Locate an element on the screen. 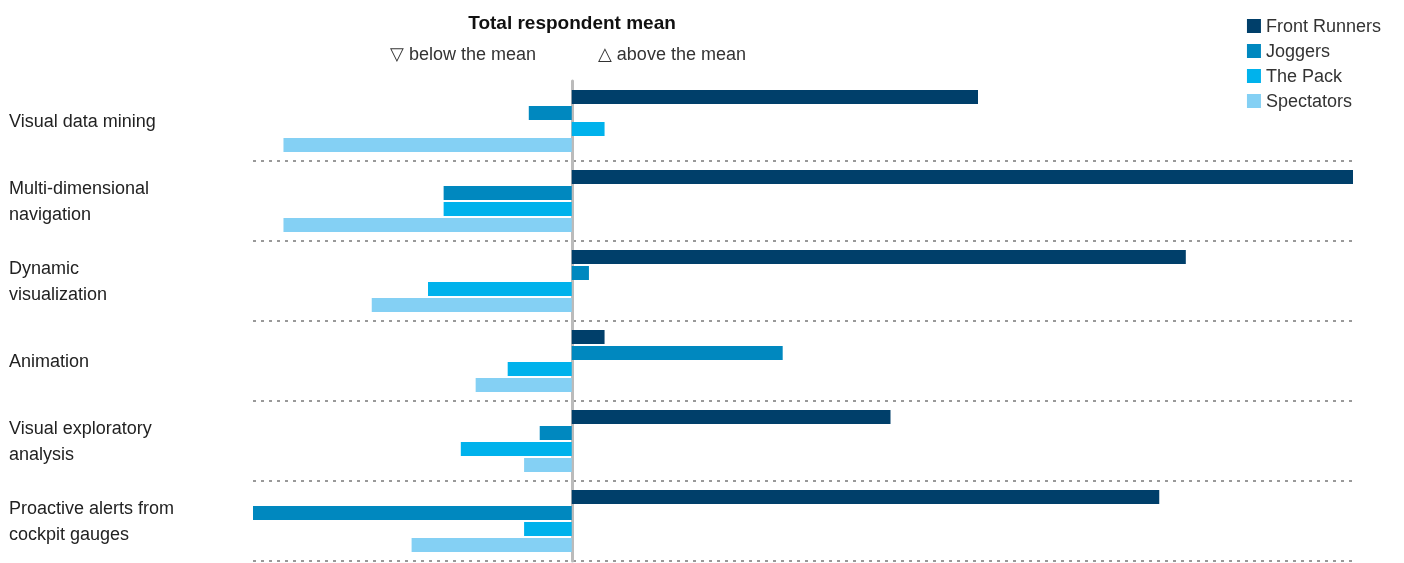  y-tick-label: Proactive alerts from cockpit gauges is located at coordinates (92, 521).